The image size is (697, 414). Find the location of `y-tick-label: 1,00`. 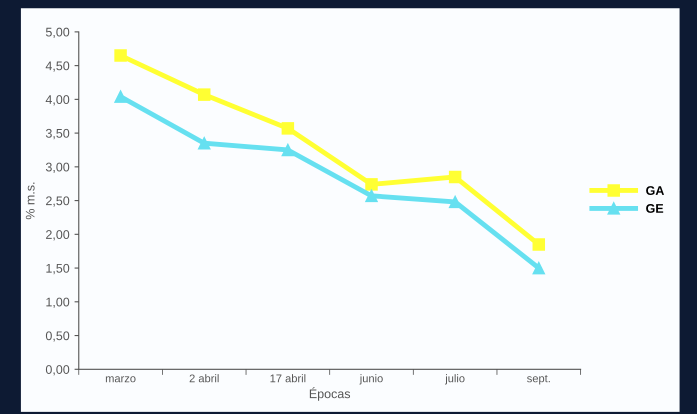

y-tick-label: 1,00 is located at coordinates (58, 303).